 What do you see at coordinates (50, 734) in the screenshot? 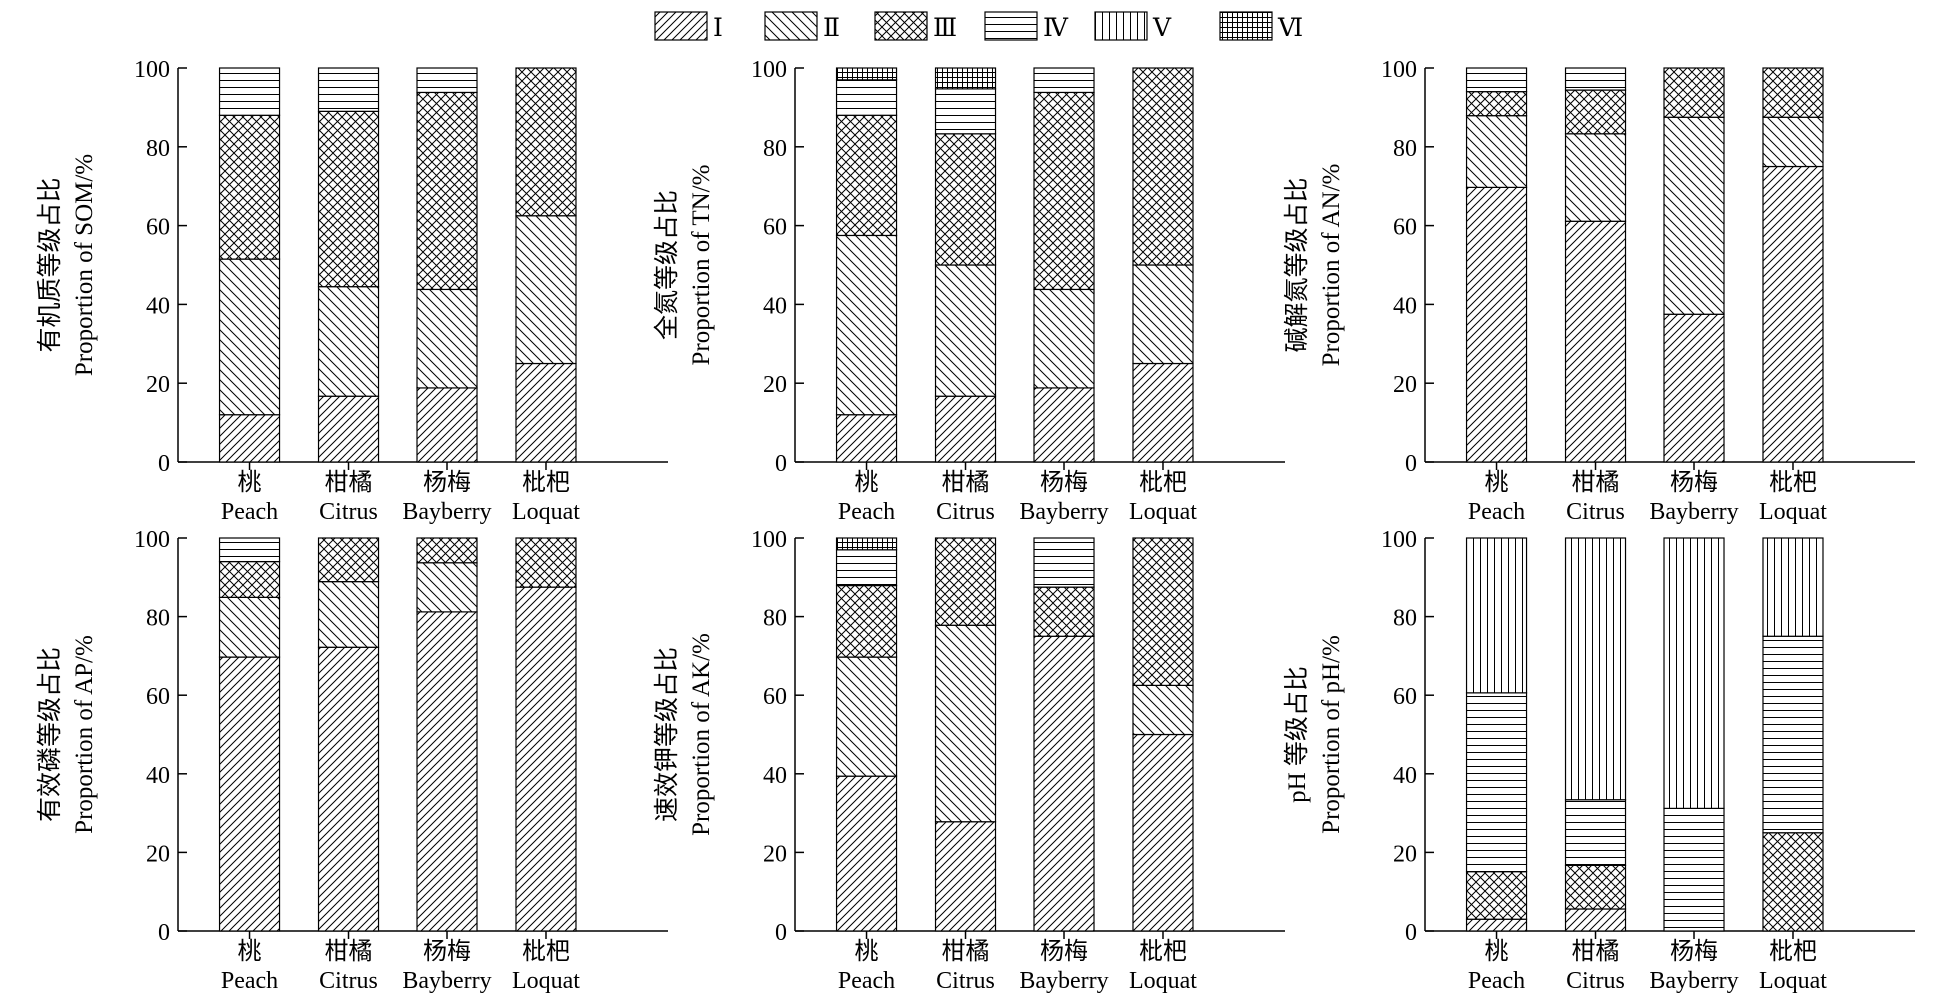
I see `y-axis-label-cn: 有效磷等级占比` at bounding box center [50, 734].